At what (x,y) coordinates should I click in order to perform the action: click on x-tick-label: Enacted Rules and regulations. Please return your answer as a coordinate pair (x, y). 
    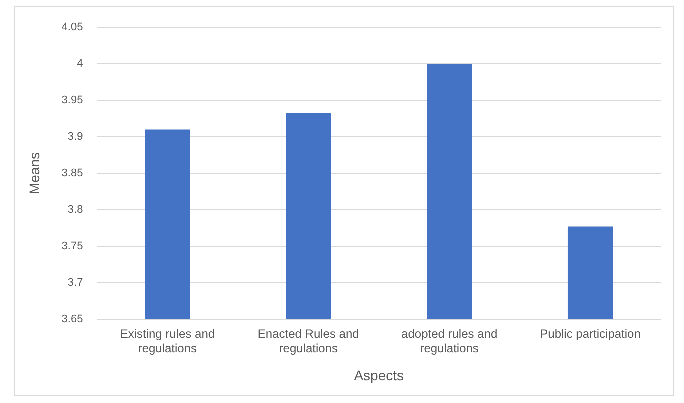
    Looking at the image, I should click on (309, 341).